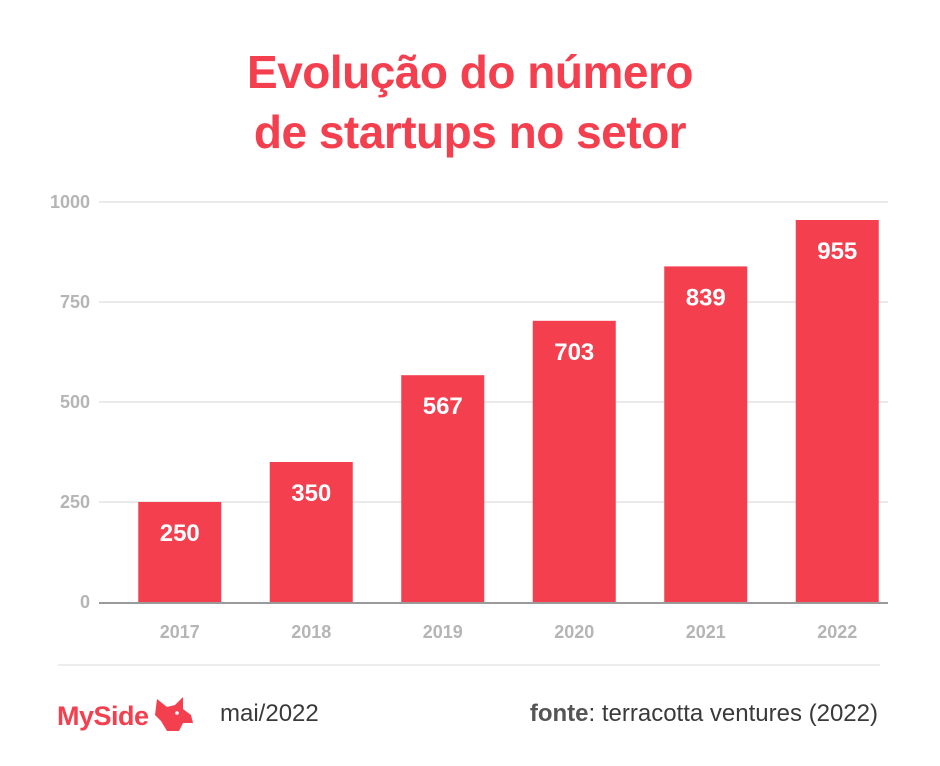 The height and width of the screenshot is (766, 940). I want to click on y-tick-label: 750, so click(75, 302).